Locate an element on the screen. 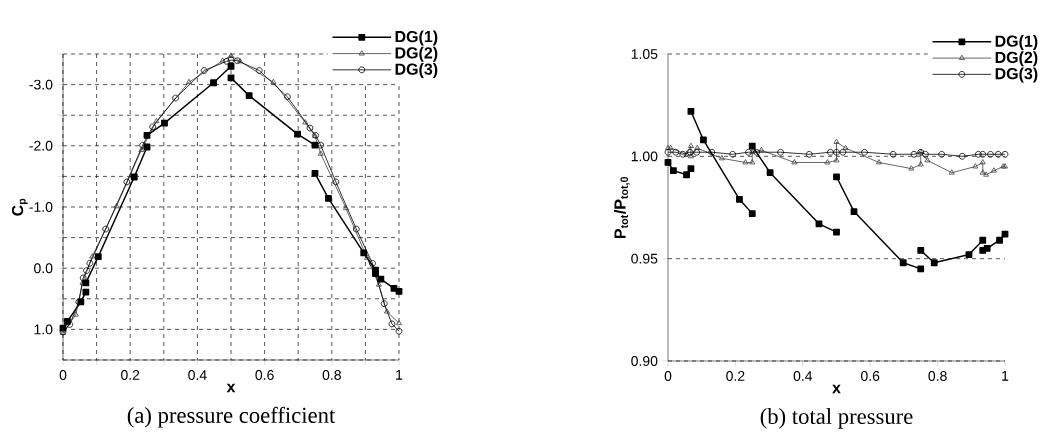 Image resolution: width=1058 pixels, height=445 pixels. text: (a) pressure coefficient is located at coordinates (231, 417).